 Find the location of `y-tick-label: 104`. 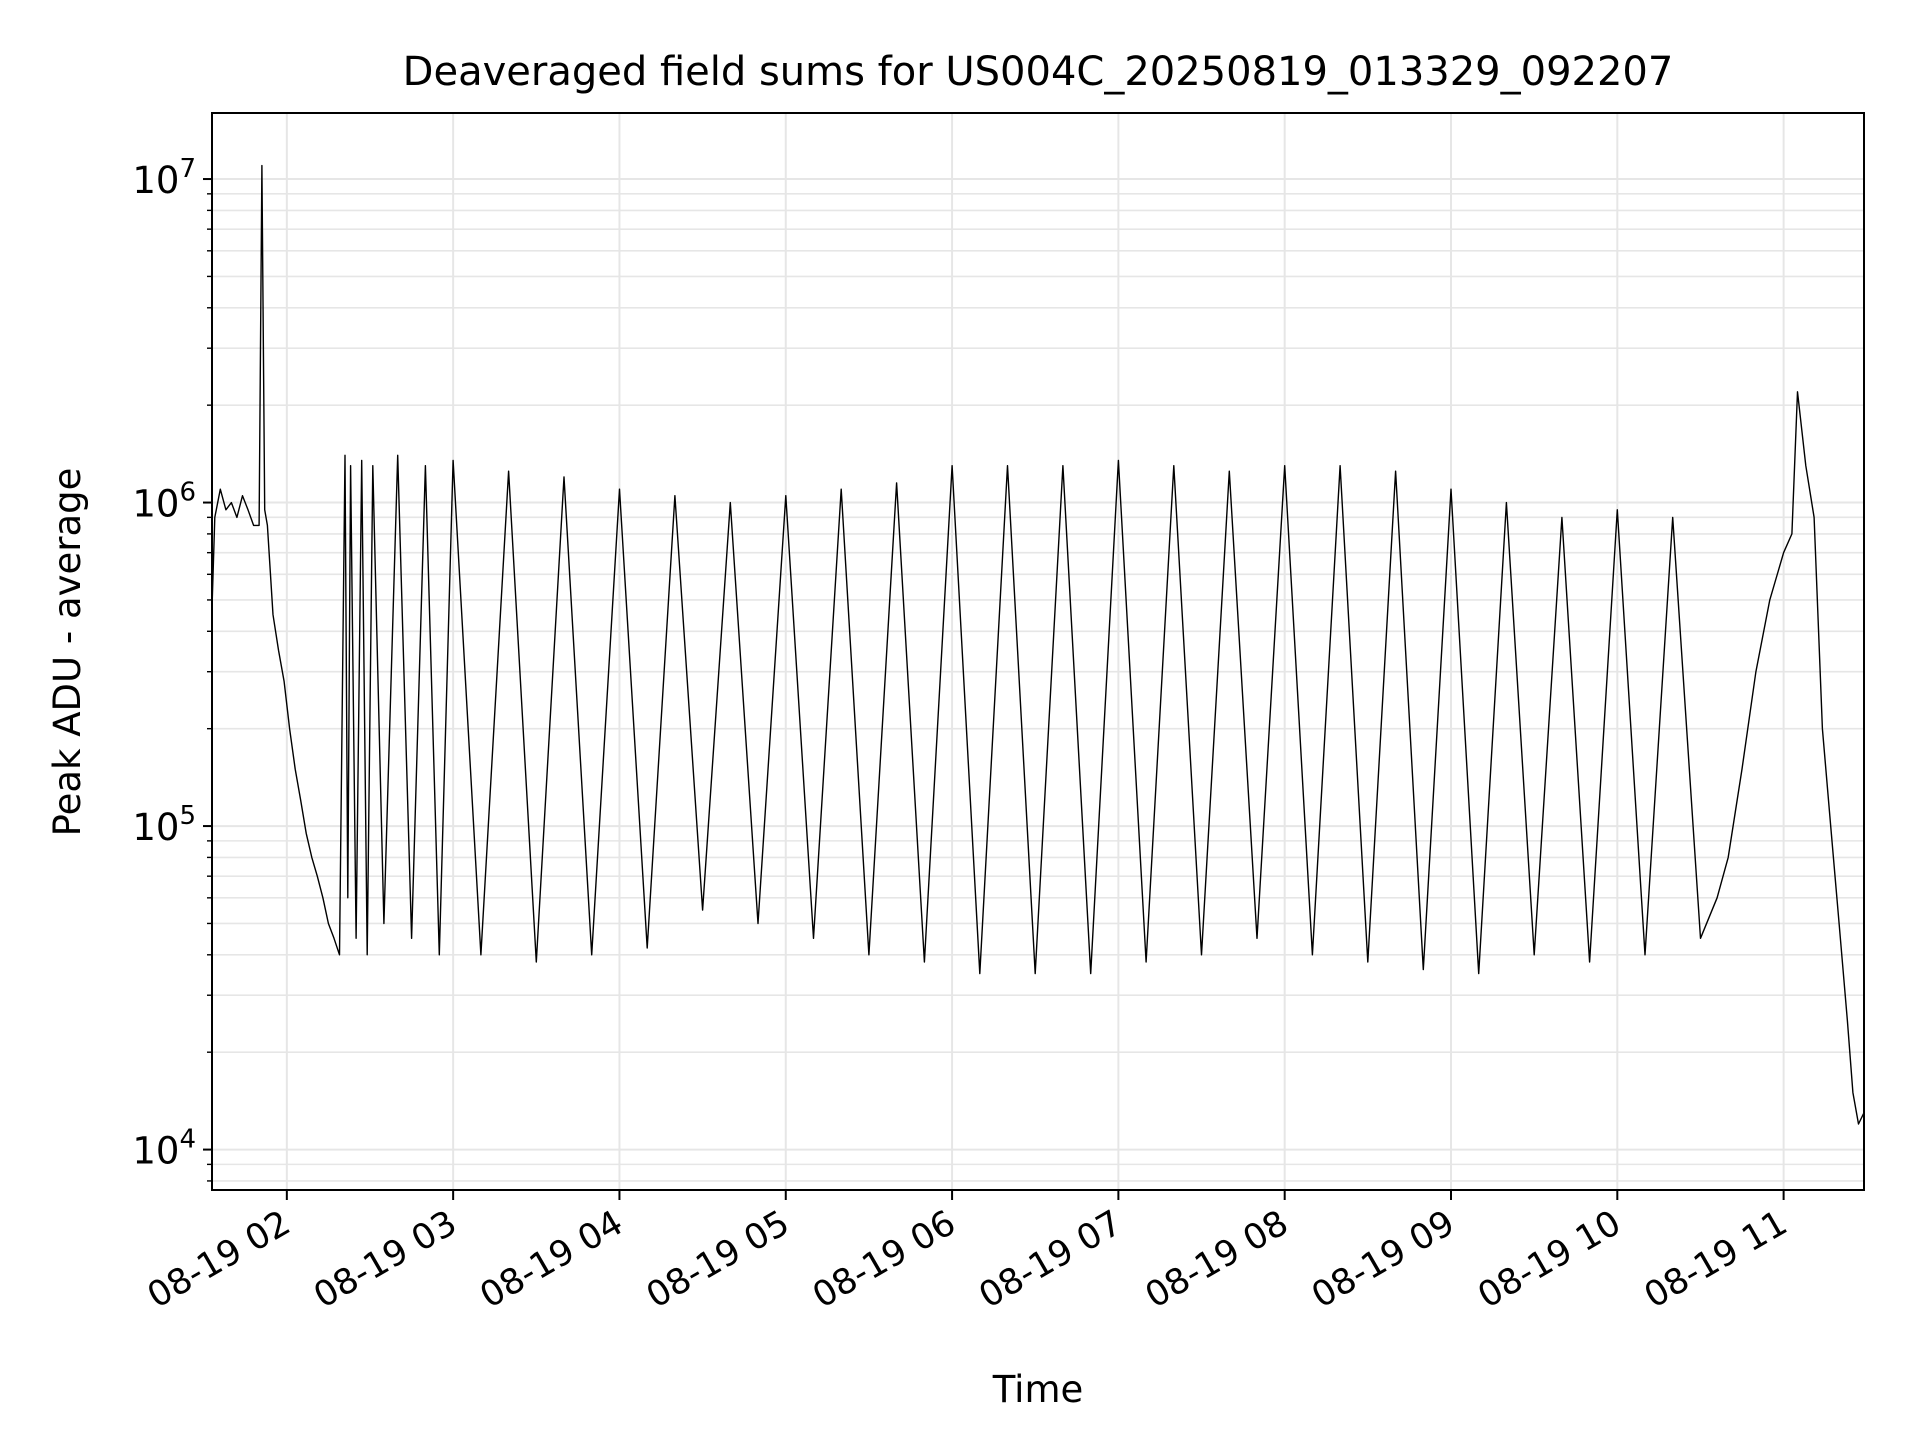

y-tick-label: 104 is located at coordinates (164, 1149).